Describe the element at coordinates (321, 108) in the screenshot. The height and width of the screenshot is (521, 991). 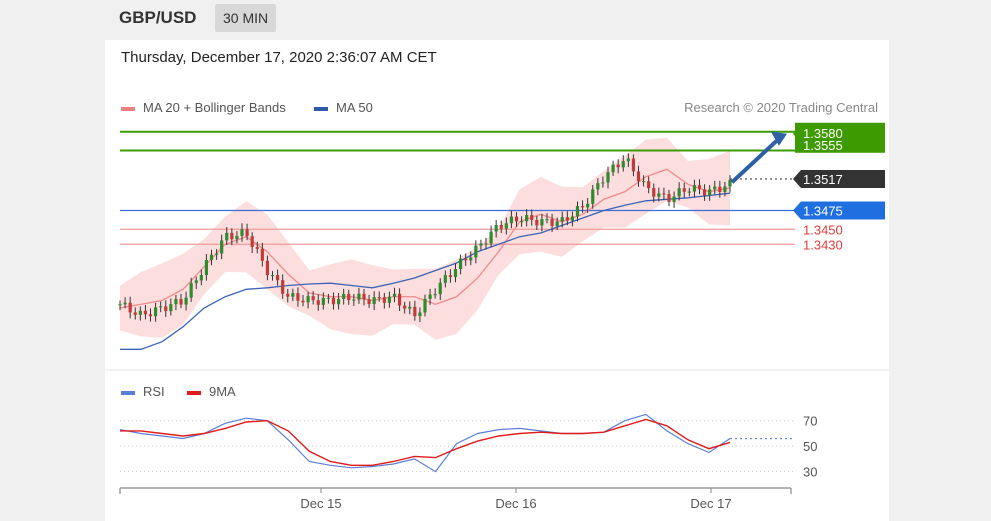
I see `ma50-swatch` at that location.